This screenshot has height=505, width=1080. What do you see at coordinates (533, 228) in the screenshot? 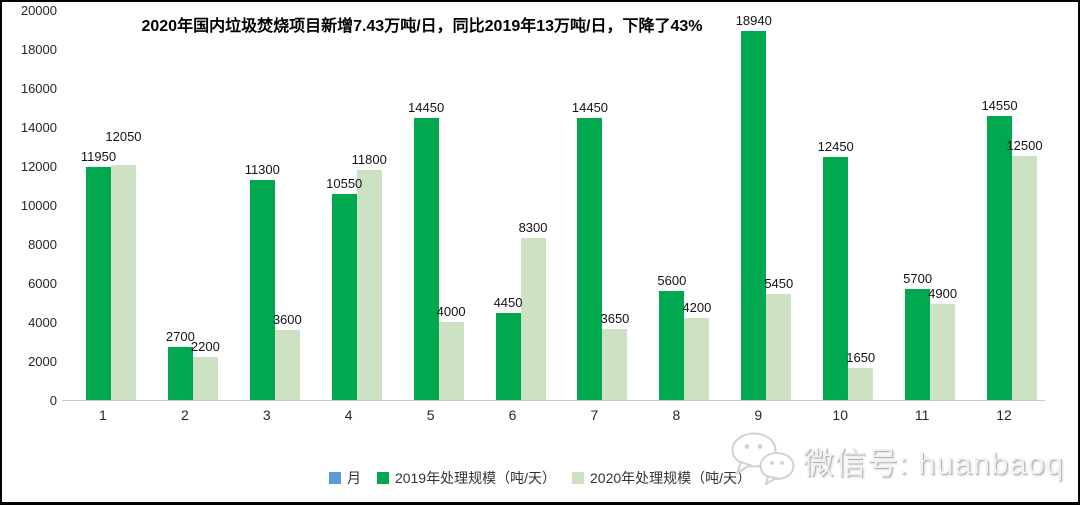
I see `data-label-2020-month-6: 8300` at bounding box center [533, 228].